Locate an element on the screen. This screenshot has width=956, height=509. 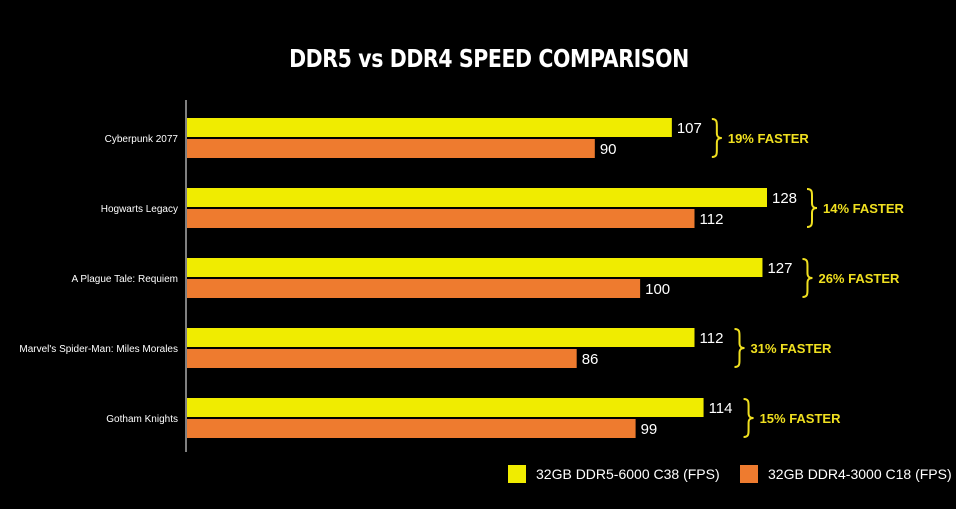
chart-title: DDR5 vs DDR4 SPEED COMPARISON is located at coordinates (489, 58).